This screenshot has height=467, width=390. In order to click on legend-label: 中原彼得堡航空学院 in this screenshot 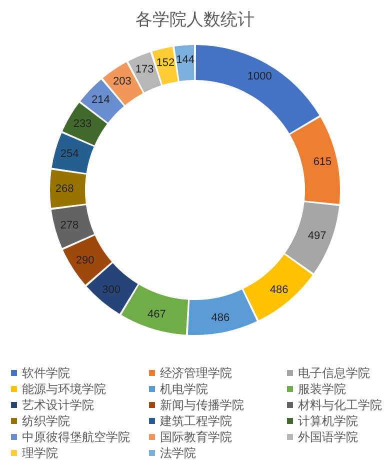, I will do `click(76, 437)`.